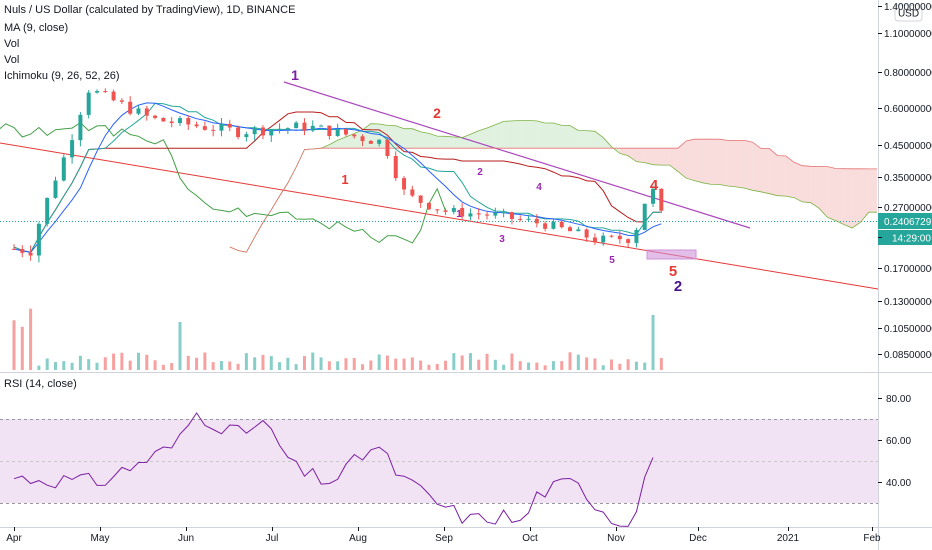 The image size is (932, 550). Describe the element at coordinates (36, 28) in the screenshot. I see `legend-ma: MA (9, close)` at that location.